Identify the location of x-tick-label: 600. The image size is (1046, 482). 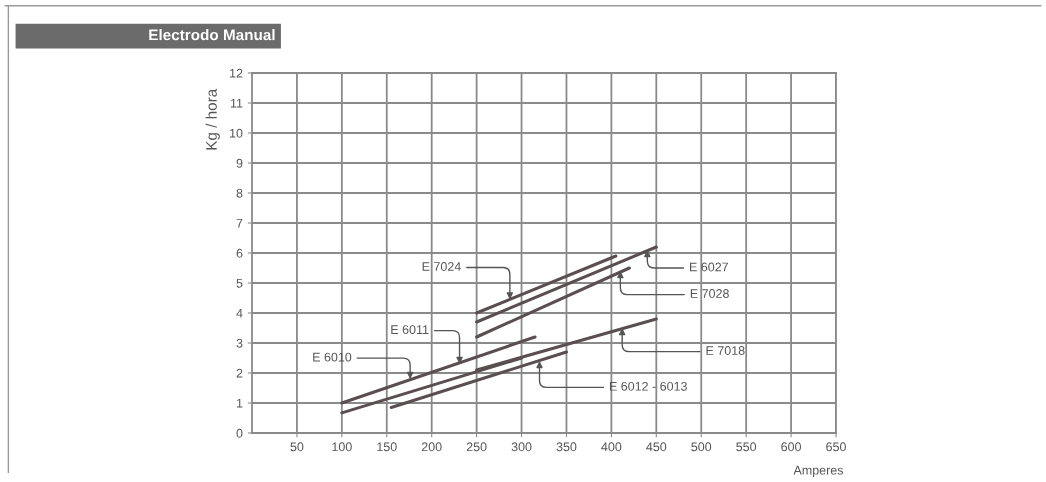
(791, 447).